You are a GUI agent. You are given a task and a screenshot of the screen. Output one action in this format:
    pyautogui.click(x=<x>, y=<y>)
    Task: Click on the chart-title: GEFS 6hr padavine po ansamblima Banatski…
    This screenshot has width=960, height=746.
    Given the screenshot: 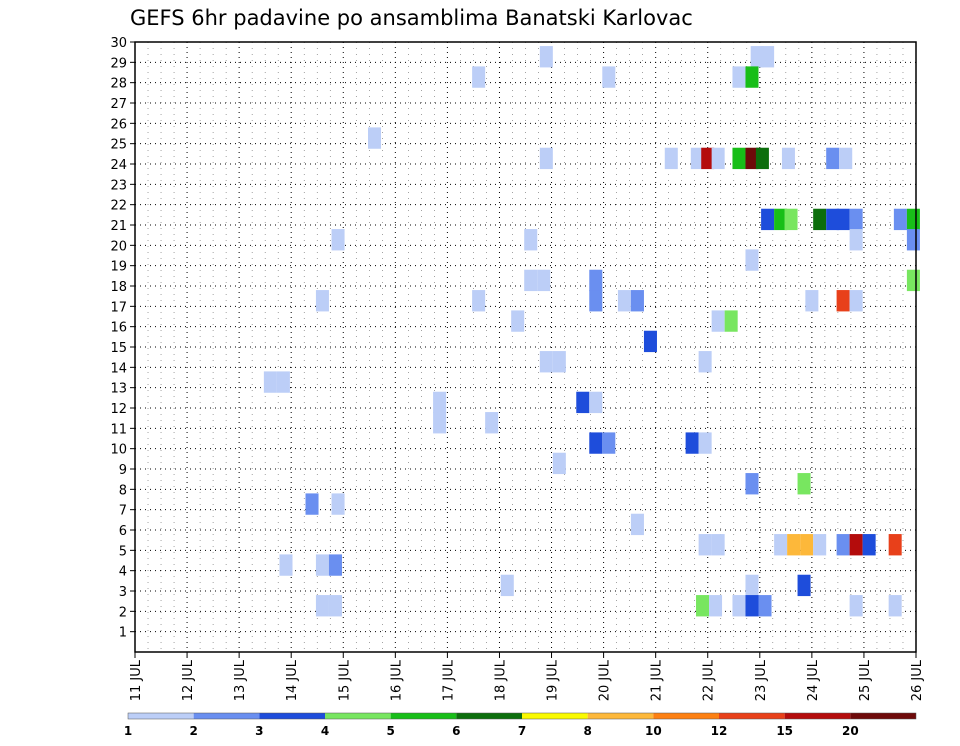 What is the action you would take?
    pyautogui.click(x=411, y=18)
    